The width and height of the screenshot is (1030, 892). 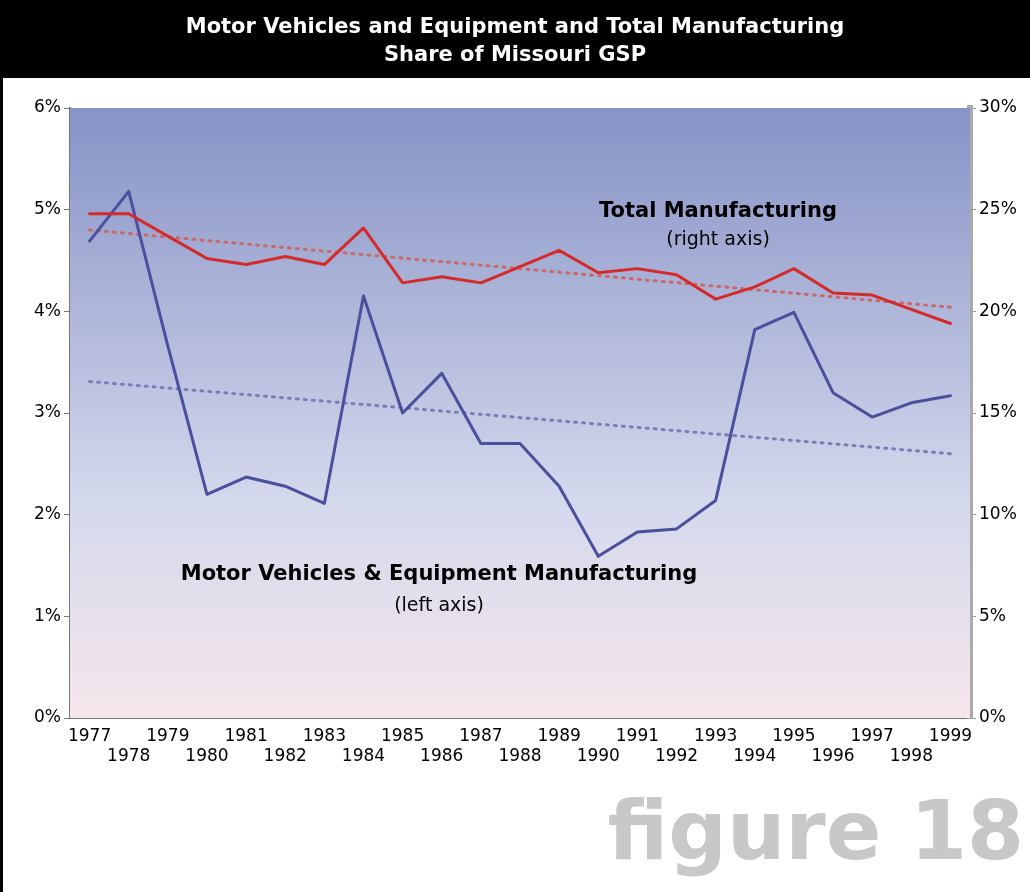 I want to click on x-tick-label: 1986, so click(x=442, y=755).